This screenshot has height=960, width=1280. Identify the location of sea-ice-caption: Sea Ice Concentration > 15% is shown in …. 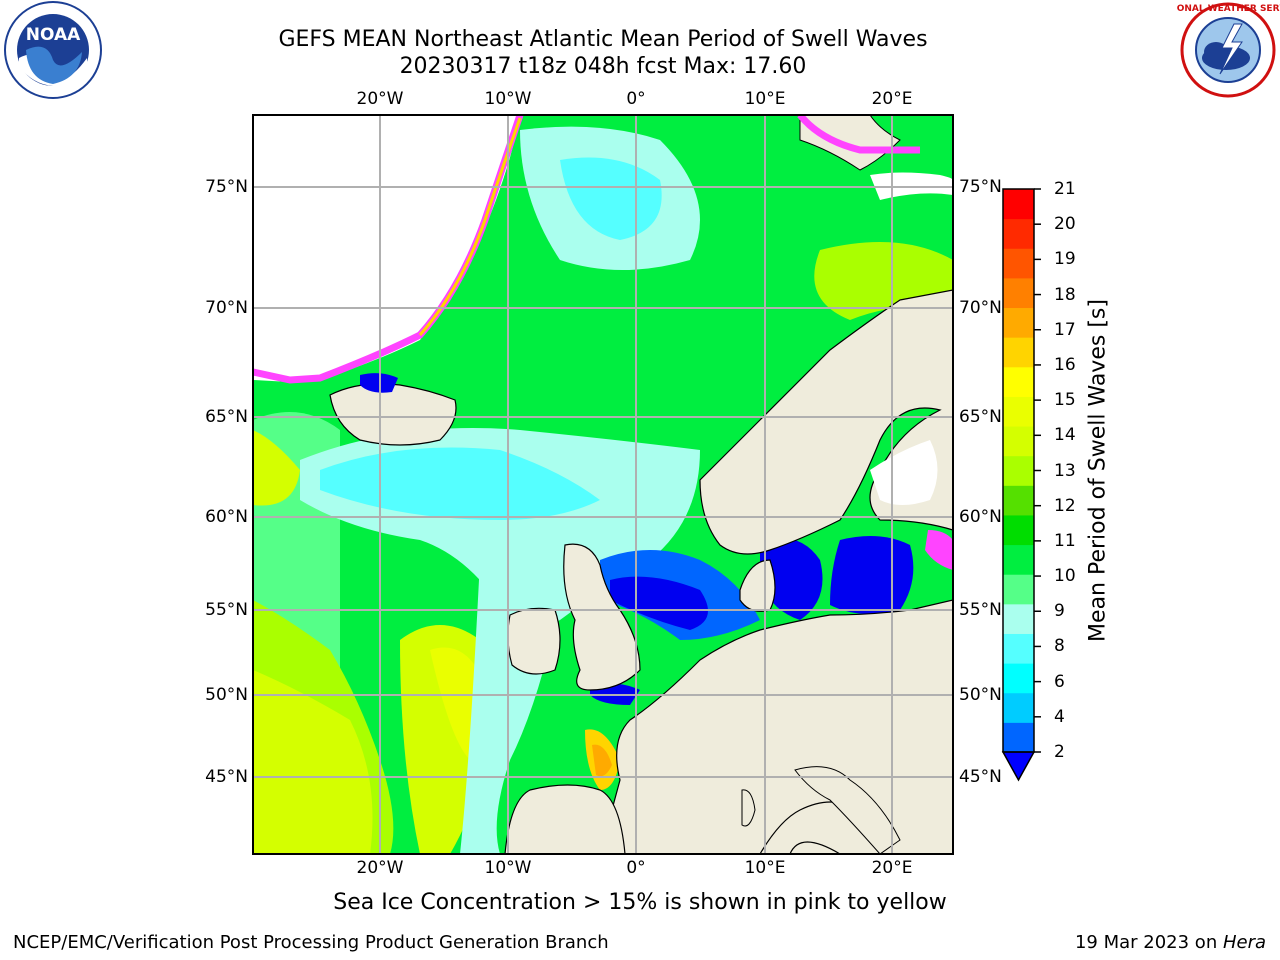
(640, 902).